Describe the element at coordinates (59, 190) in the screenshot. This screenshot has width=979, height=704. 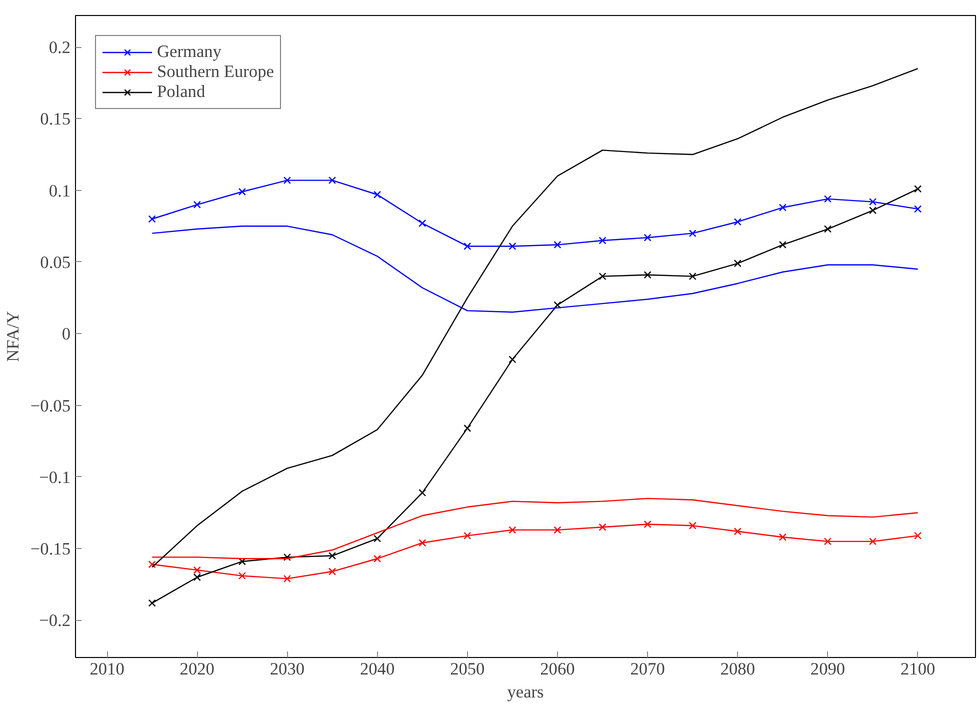
I see `y-tick-label: 0.1` at that location.